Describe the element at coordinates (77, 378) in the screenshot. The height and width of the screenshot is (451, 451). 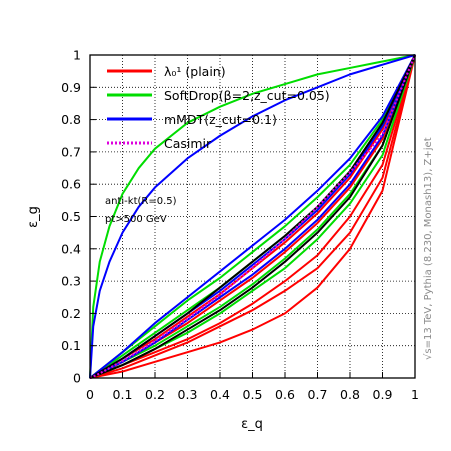
I see `y-tick-label: 0` at that location.